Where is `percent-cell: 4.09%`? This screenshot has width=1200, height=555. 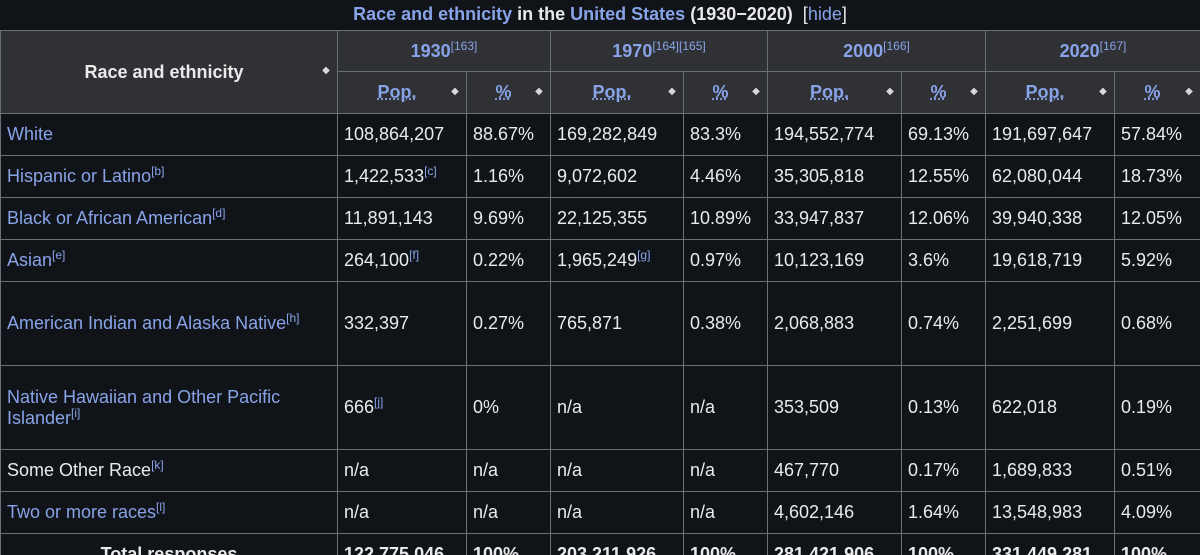
percent-cell: 4.09% is located at coordinates (1157, 512).